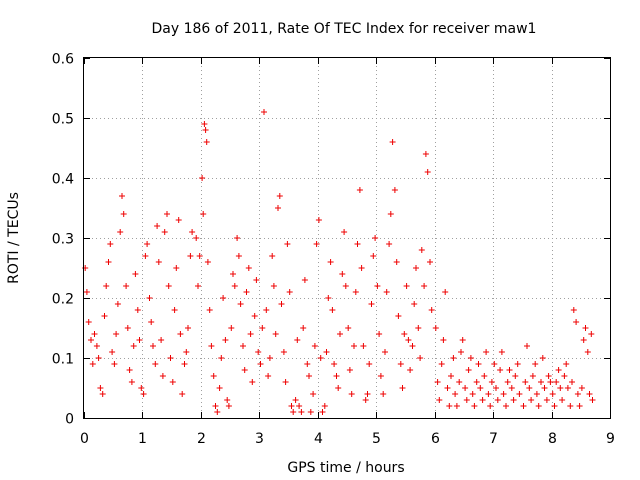 The height and width of the screenshot is (480, 640). Describe the element at coordinates (142, 439) in the screenshot. I see `x-tick-label: 1` at that location.